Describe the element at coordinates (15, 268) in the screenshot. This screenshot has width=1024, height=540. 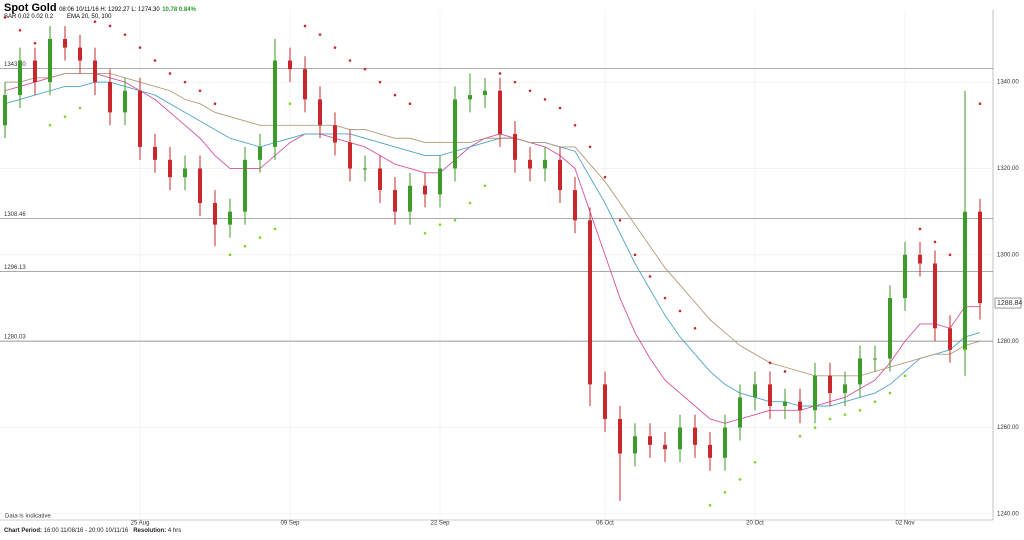
I see `level-label: 1296.13` at that location.